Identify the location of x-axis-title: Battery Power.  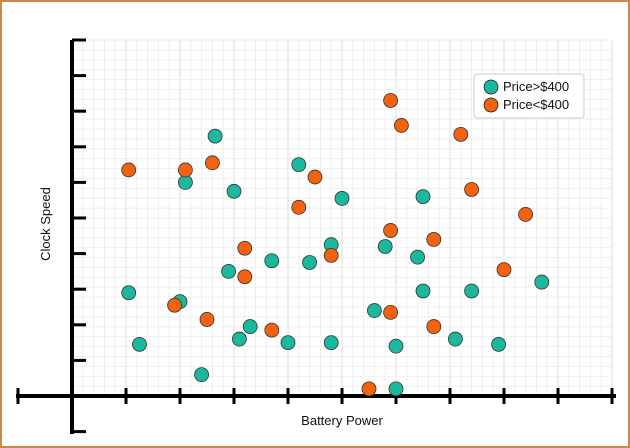
(342, 420).